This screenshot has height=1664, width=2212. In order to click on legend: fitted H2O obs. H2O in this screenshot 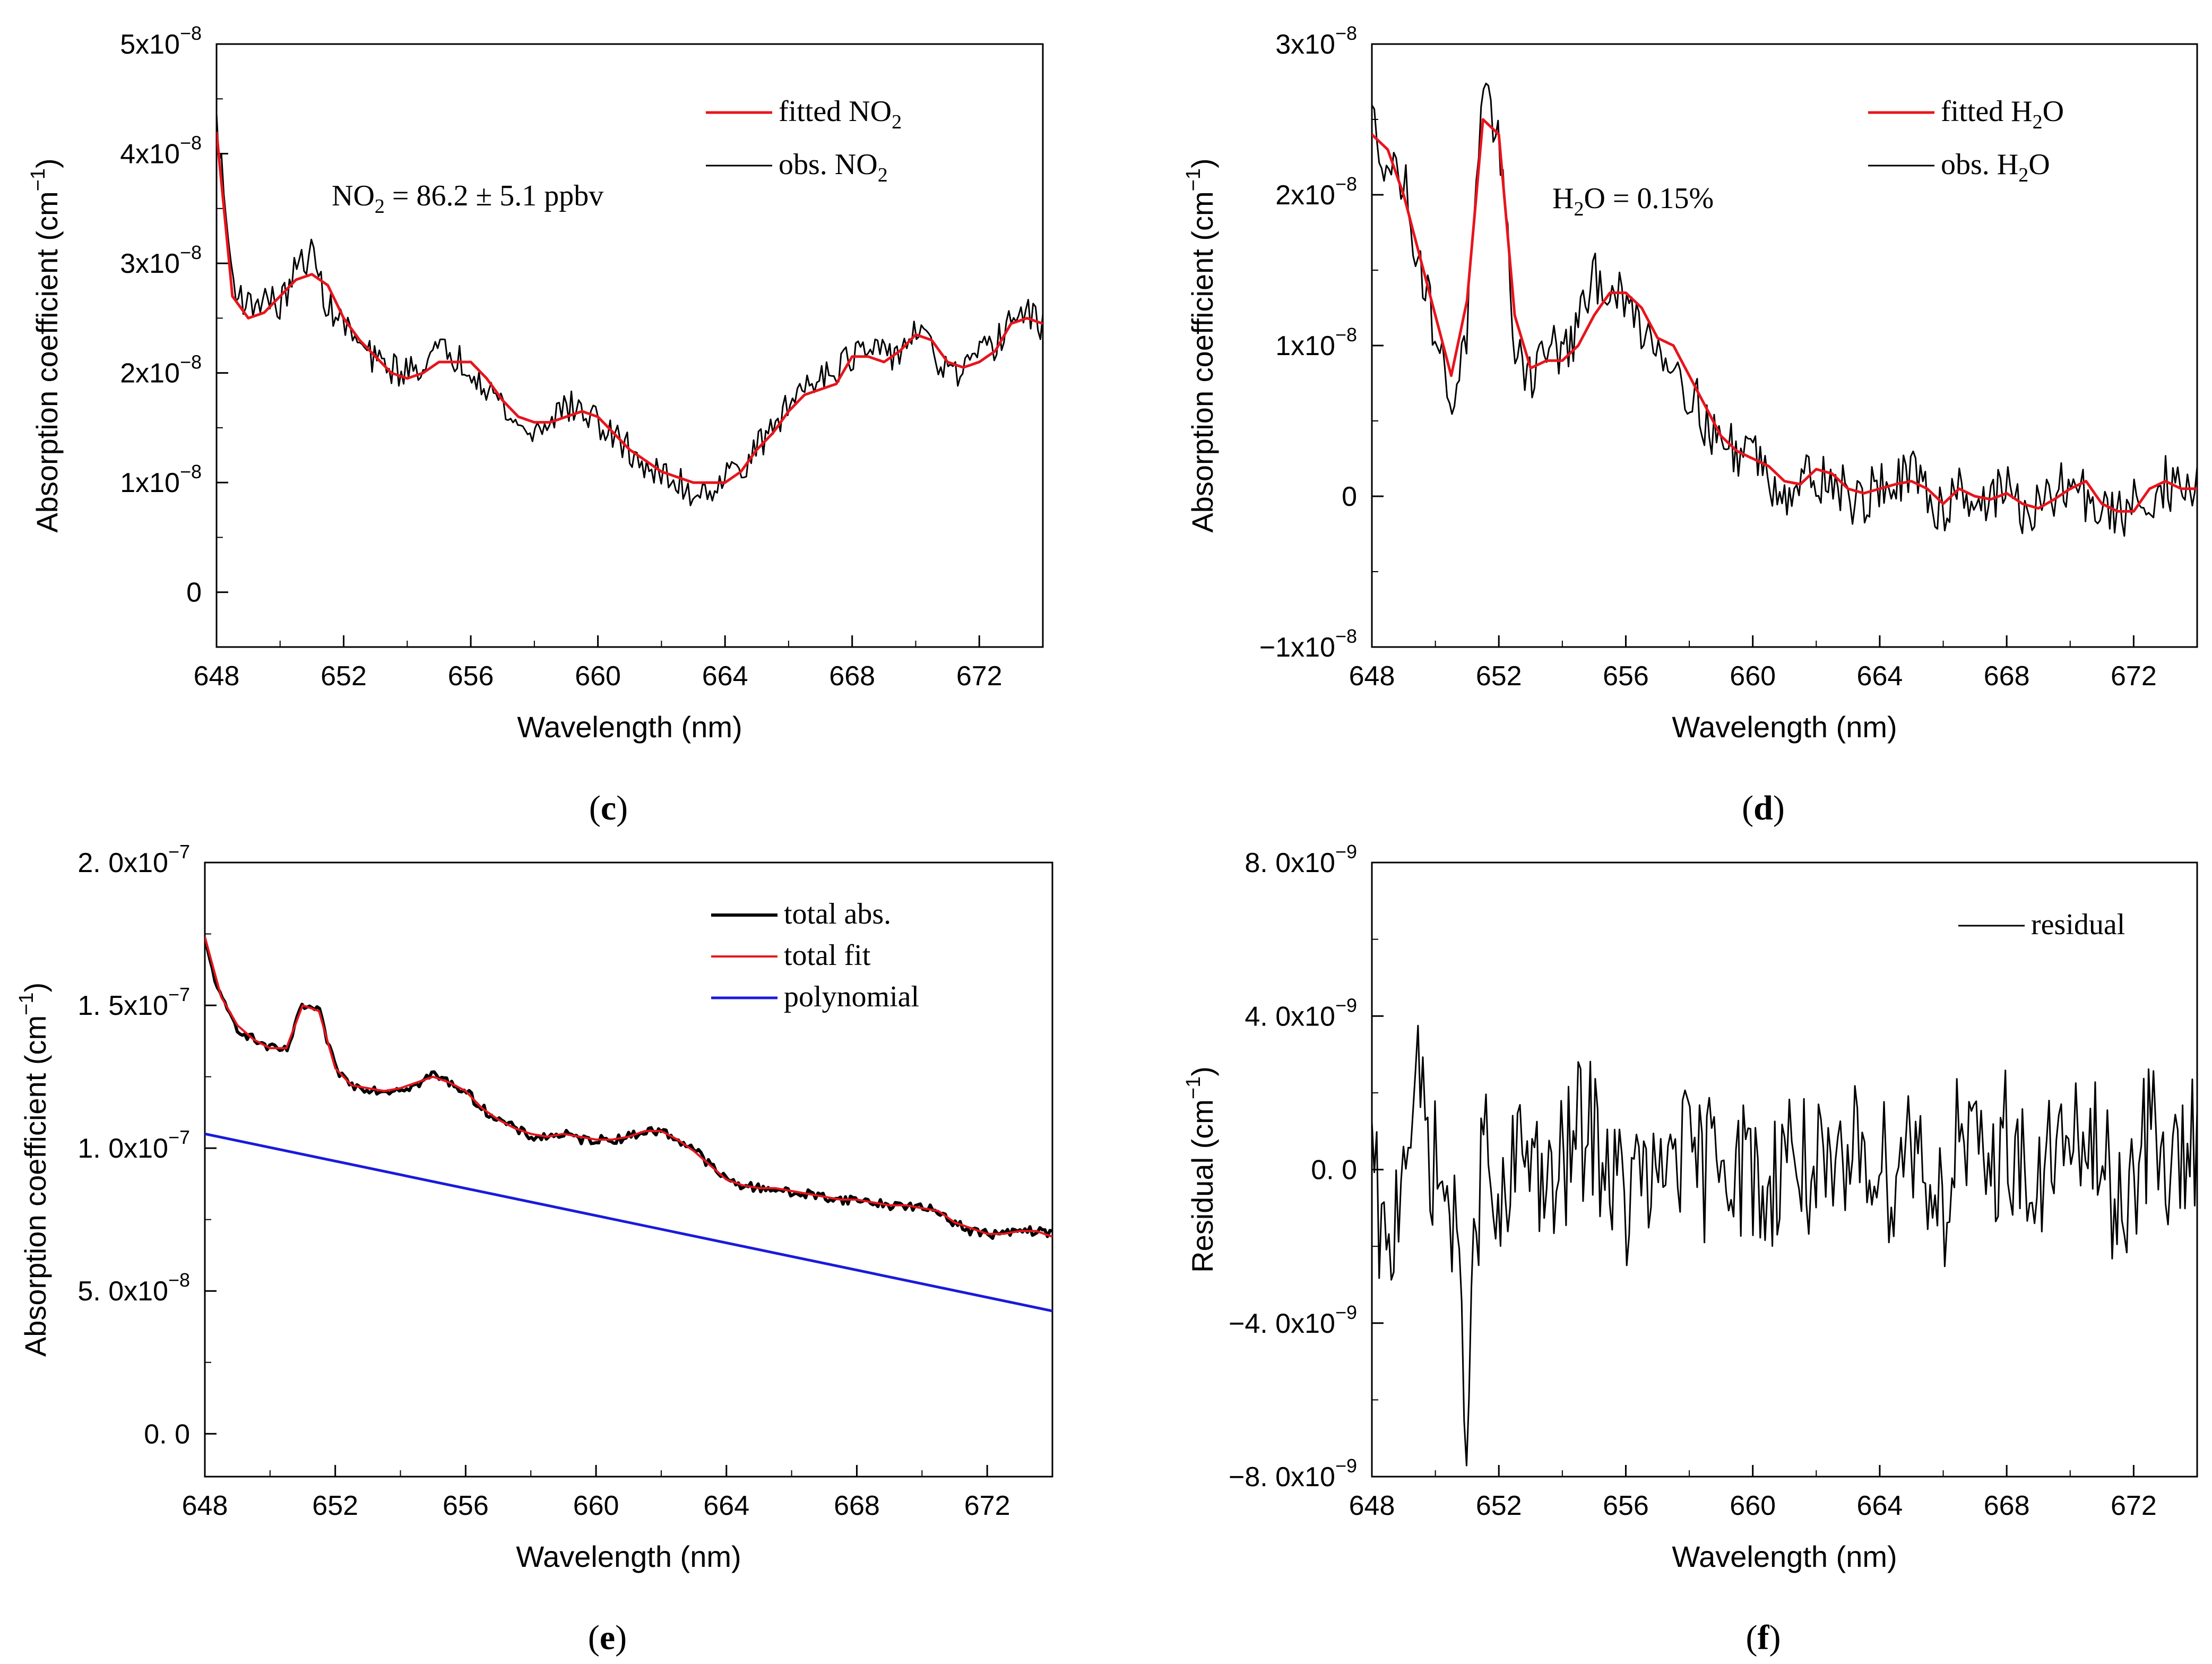, I will do `click(1966, 140)`.